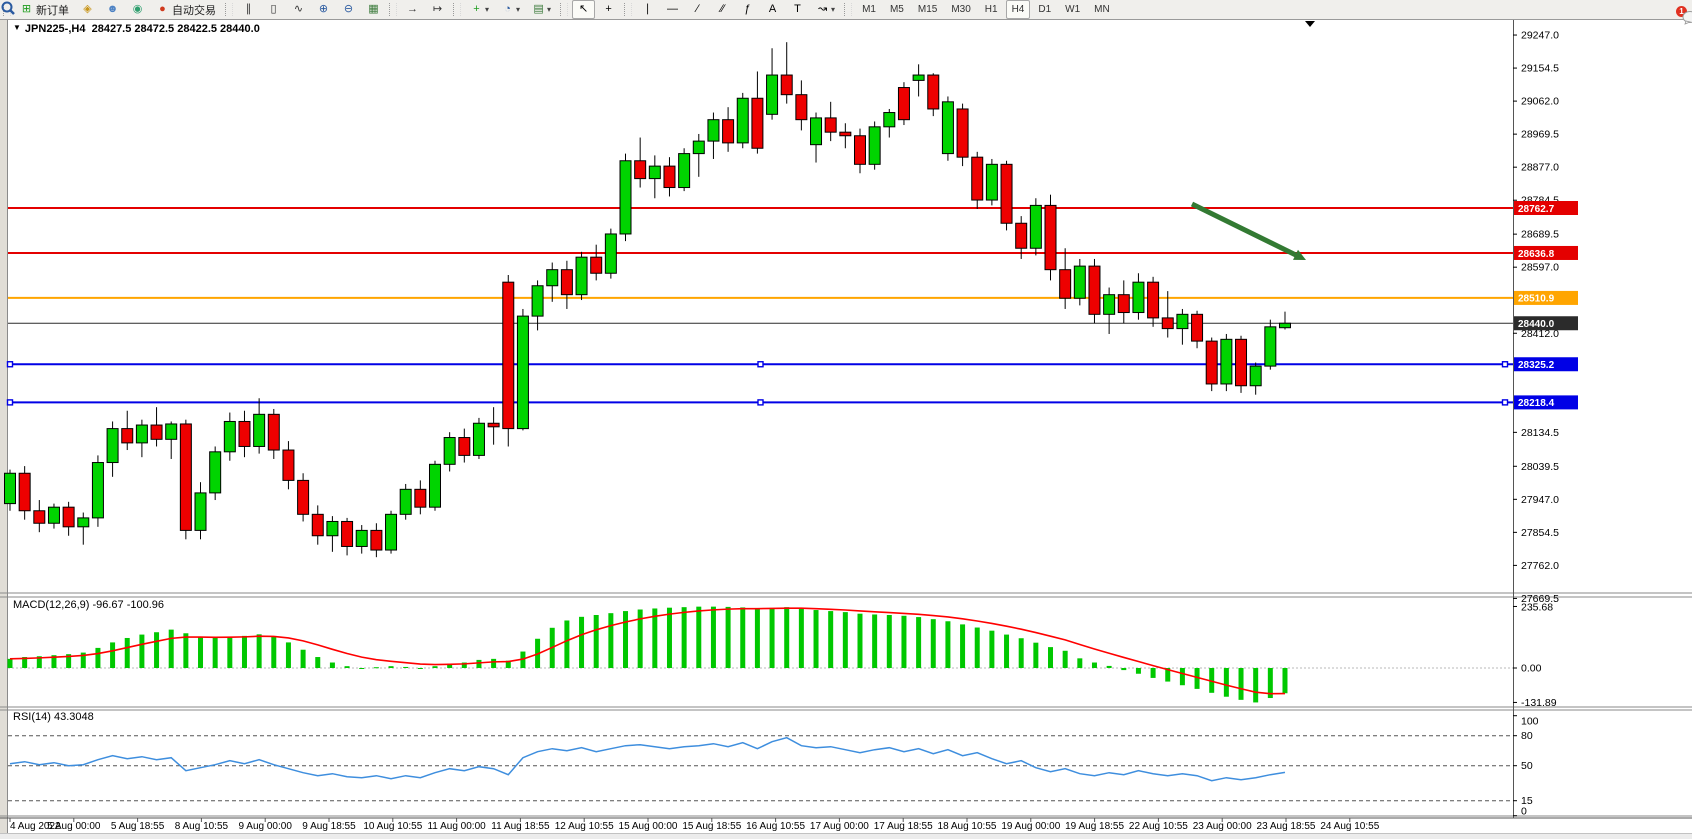  I want to click on vertical-line-button: ∣, so click(647, 9).